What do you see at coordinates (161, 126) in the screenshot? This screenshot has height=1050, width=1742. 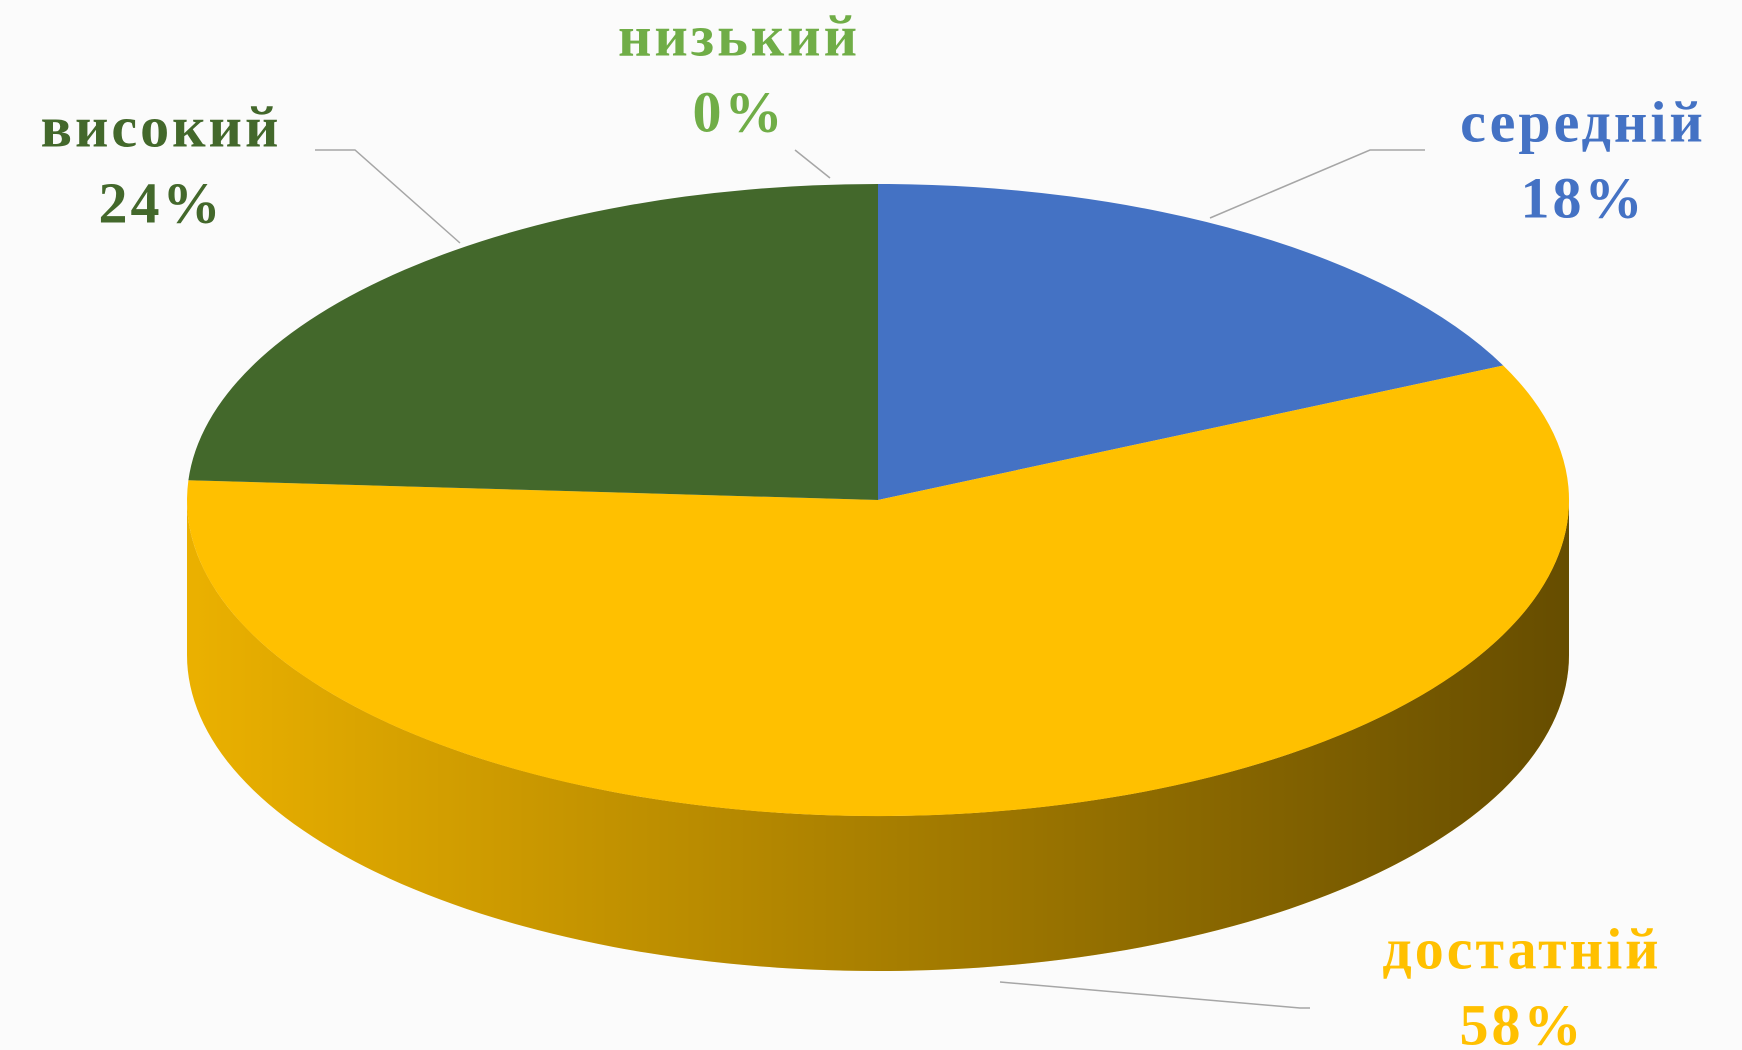 I see `slice-label: високий` at bounding box center [161, 126].